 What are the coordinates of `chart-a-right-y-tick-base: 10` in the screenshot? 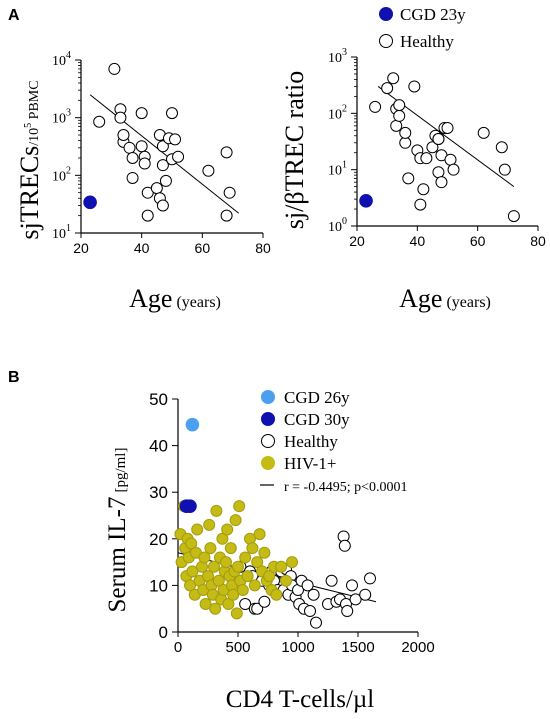 It's located at (335, 114).